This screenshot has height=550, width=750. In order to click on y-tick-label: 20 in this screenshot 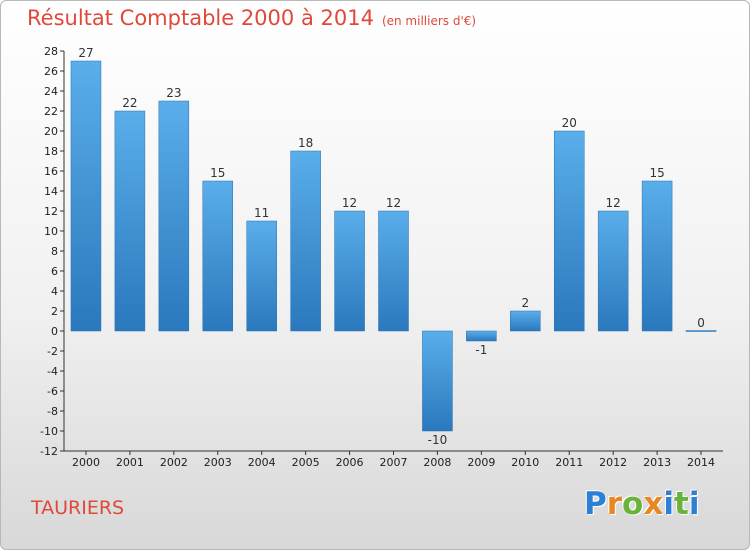, I will do `click(51, 131)`.